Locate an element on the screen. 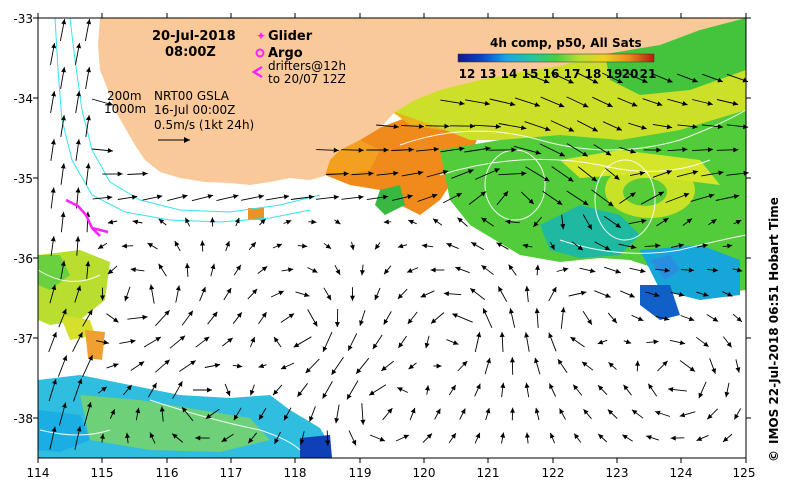  credit-text: IMOS 22-Jul-2018 06:51 Hobart Time is located at coordinates (774, 320).